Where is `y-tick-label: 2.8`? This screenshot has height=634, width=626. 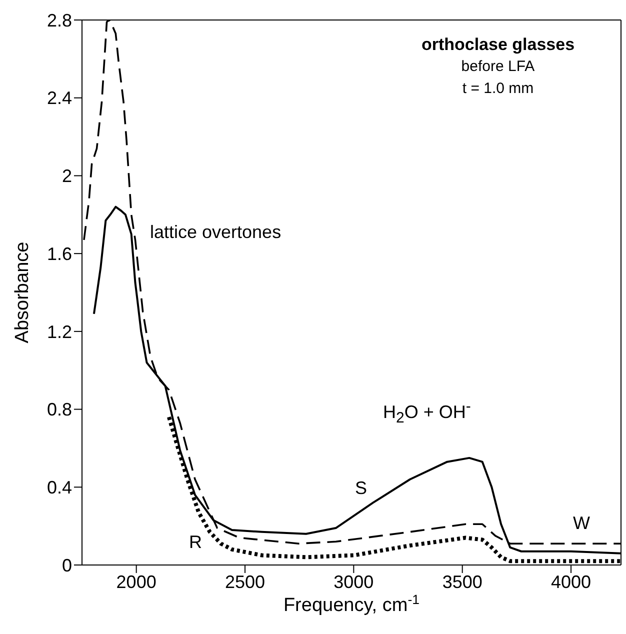
y-tick-label: 2.8 is located at coordinates (59, 20).